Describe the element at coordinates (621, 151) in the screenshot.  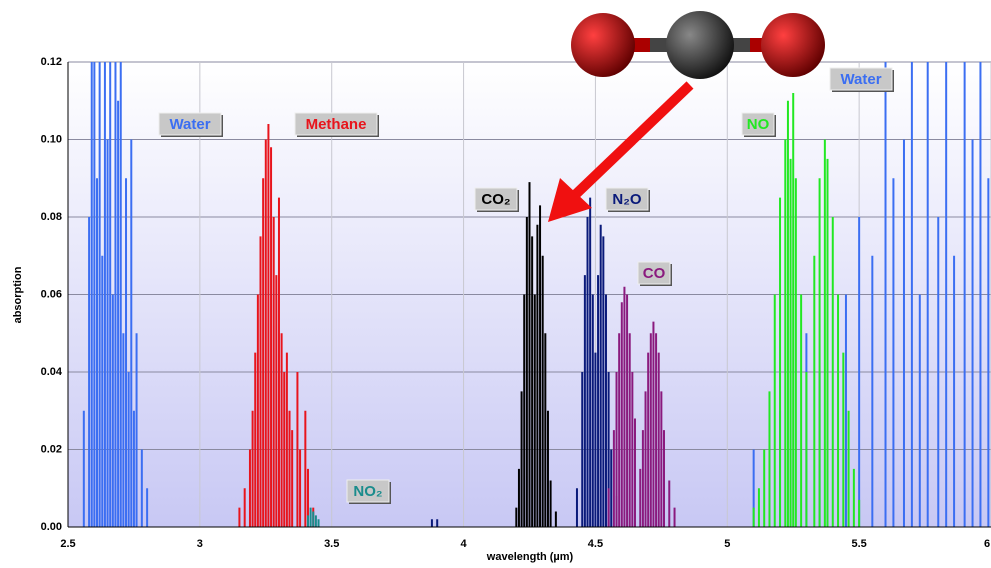
I see `arrow` at that location.